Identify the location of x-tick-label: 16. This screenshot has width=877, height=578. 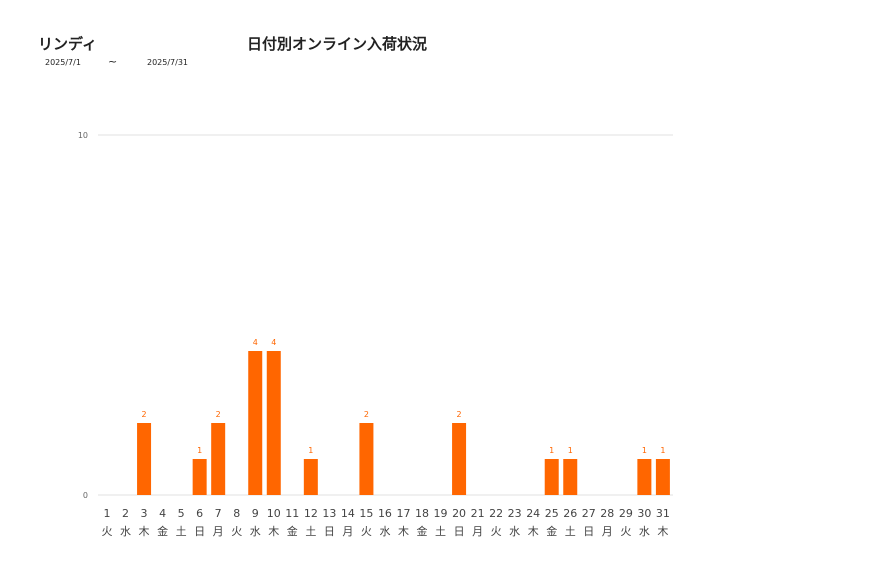
(385, 513).